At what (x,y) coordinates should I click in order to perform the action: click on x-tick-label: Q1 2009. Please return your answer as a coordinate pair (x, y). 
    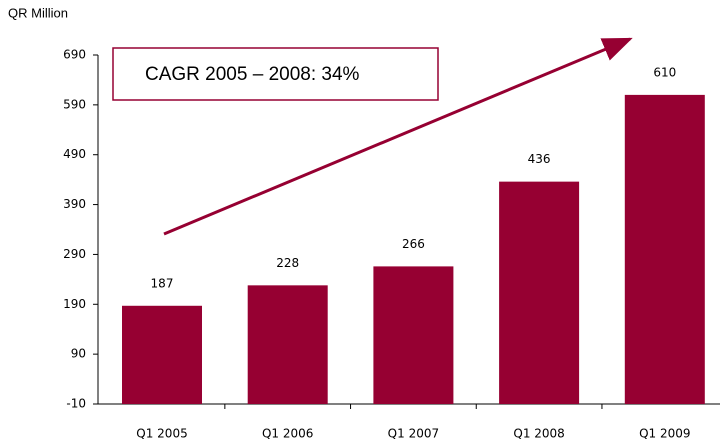
    Looking at the image, I should click on (664, 434).